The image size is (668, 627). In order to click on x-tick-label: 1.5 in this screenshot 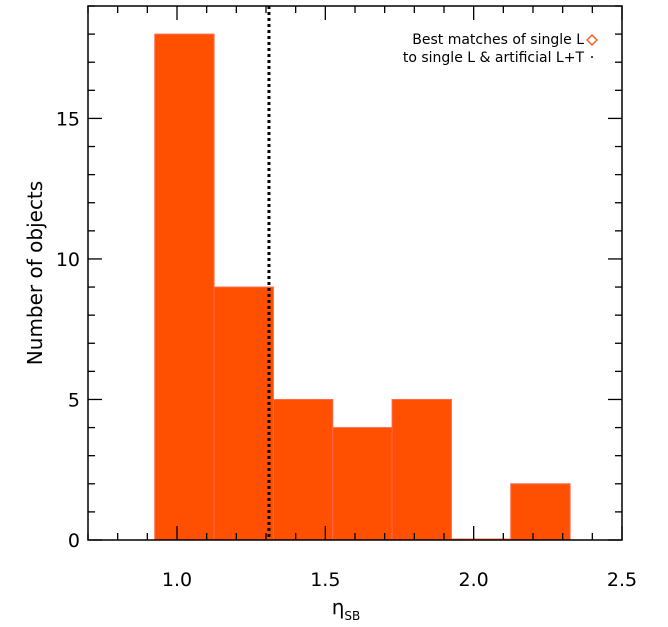, I will do `click(325, 580)`.